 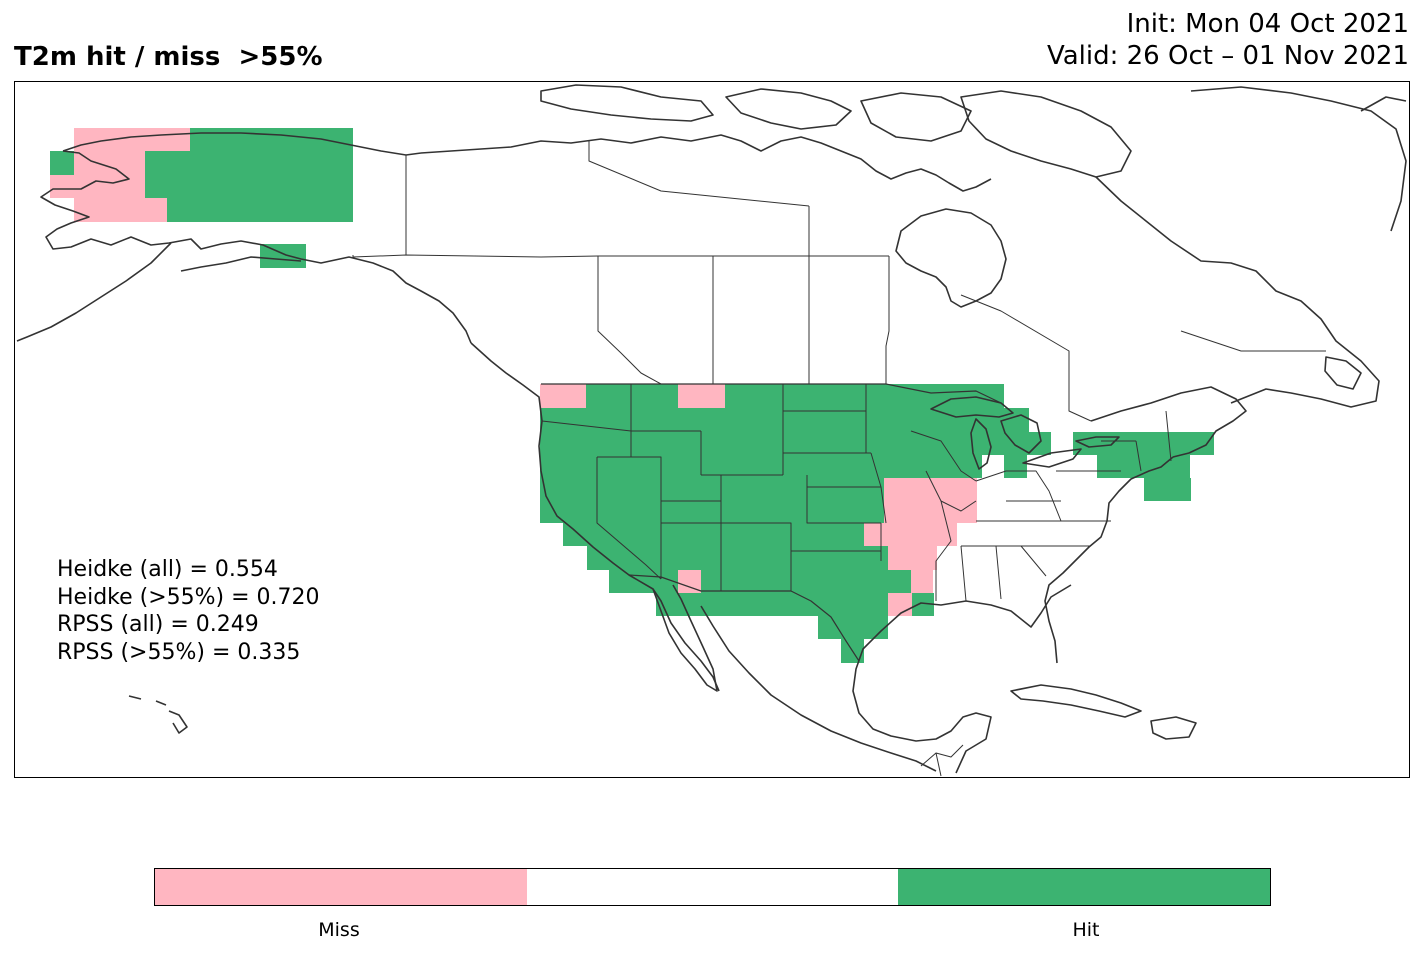 What do you see at coordinates (1026, 358) in the screenshot?
I see `ontario-quebec-border` at bounding box center [1026, 358].